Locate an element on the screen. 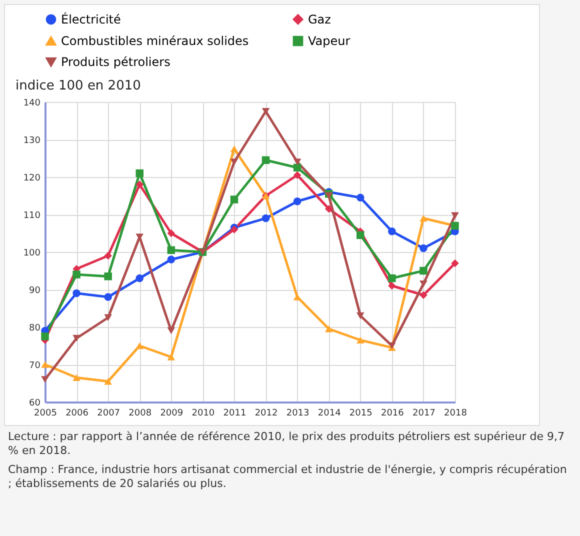  x-tick-label: 2005 is located at coordinates (45, 413).